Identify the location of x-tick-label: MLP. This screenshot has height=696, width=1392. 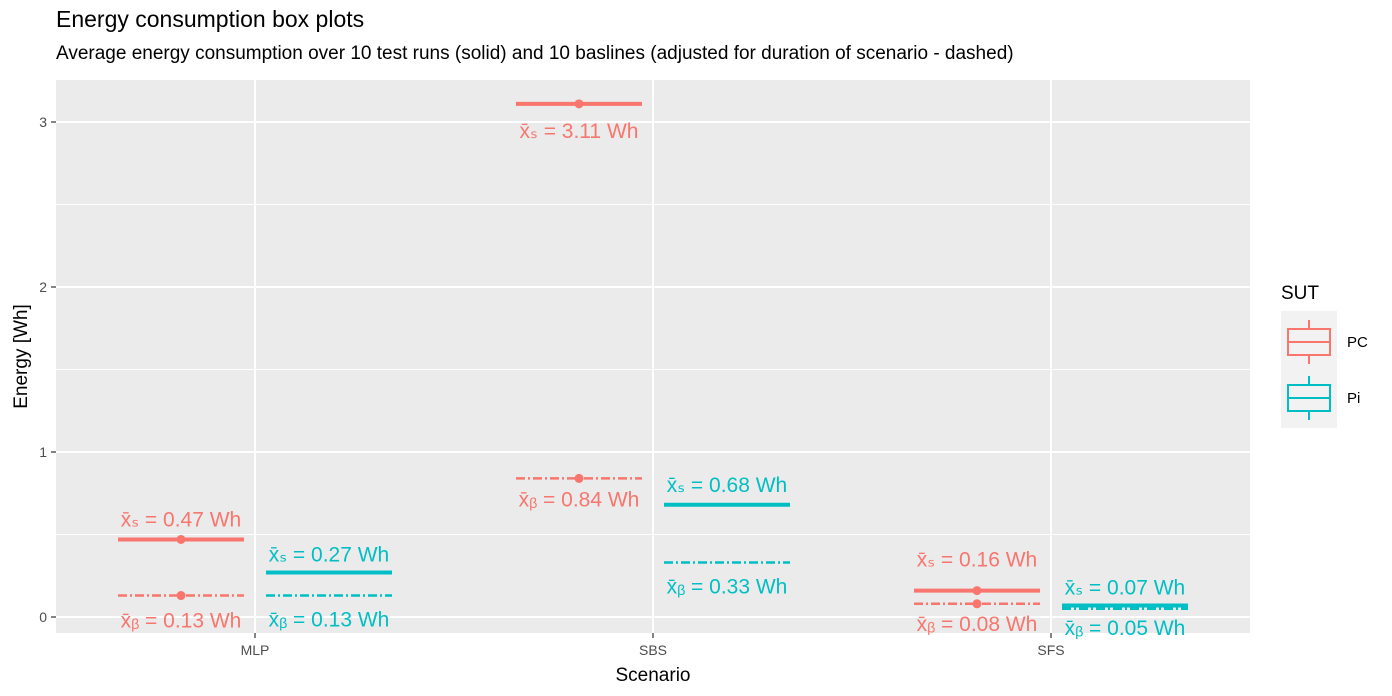
(255, 650).